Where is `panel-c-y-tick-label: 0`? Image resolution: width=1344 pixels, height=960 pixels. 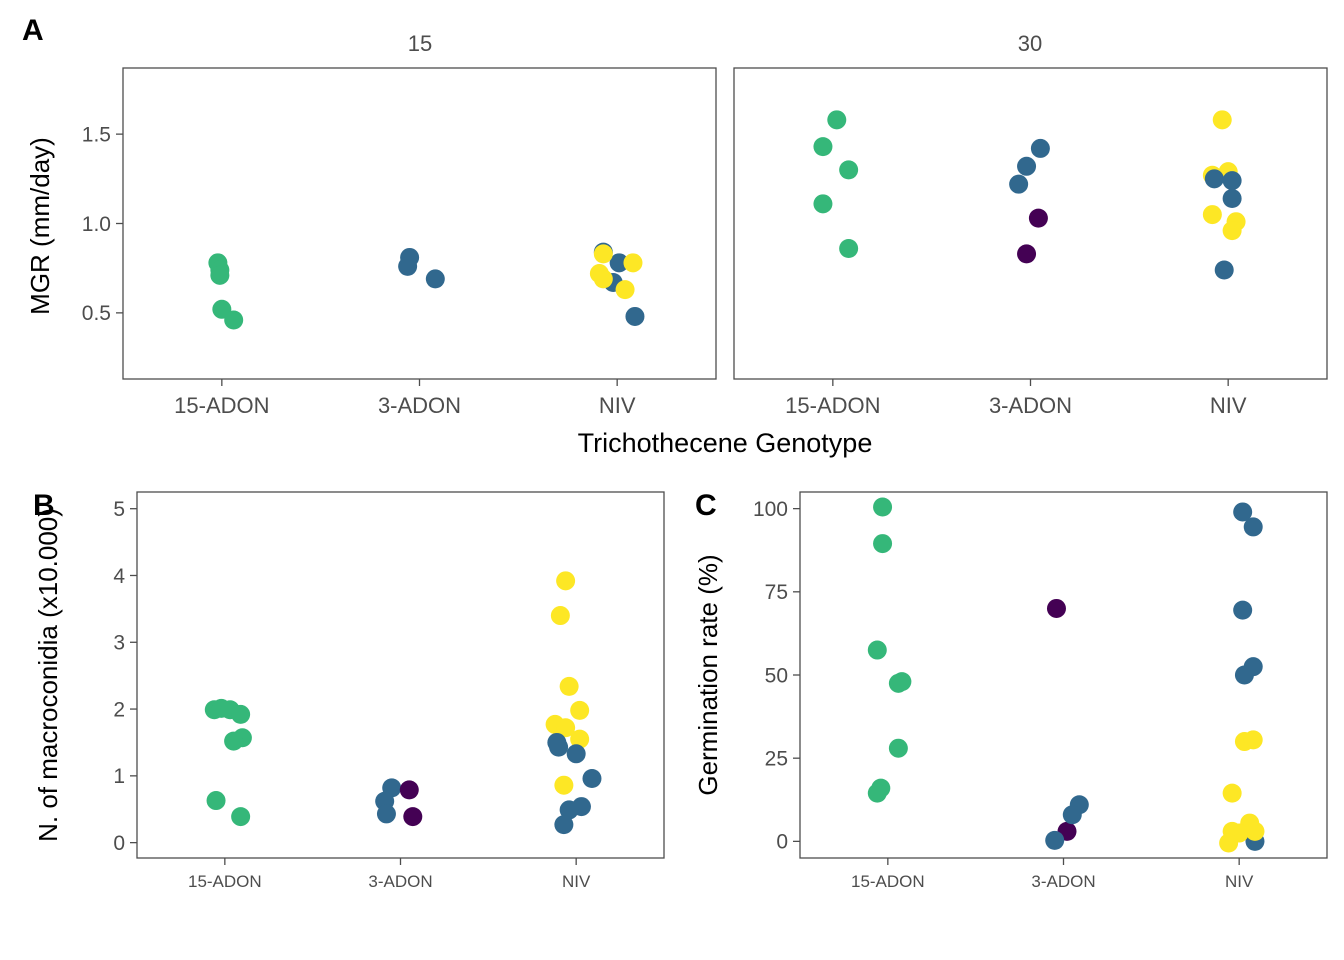 panel-c-y-tick-label: 0 is located at coordinates (782, 842).